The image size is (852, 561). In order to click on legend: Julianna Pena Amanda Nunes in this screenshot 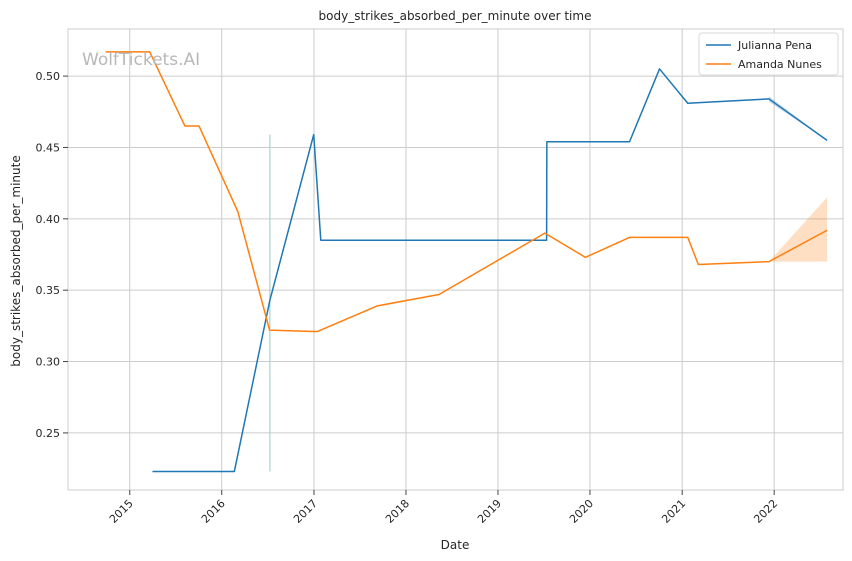, I will do `click(768, 54)`.